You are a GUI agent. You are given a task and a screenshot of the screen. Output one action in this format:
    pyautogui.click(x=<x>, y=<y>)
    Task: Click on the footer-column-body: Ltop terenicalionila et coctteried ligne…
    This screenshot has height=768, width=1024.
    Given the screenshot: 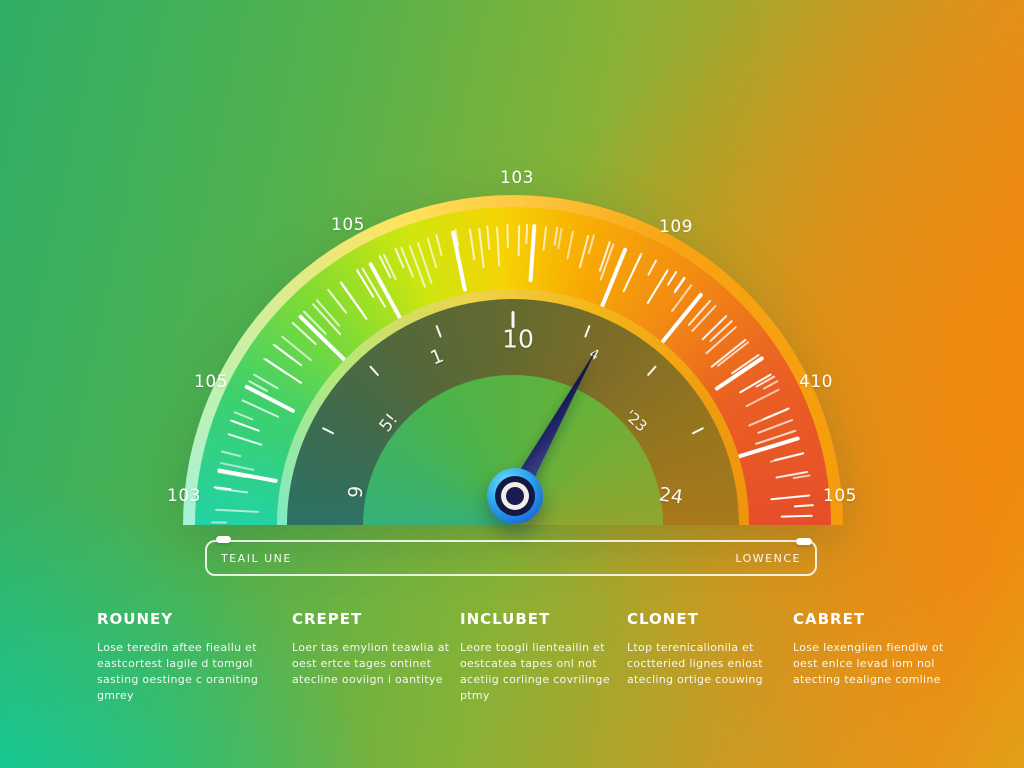 What is the action you would take?
    pyautogui.click(x=695, y=663)
    